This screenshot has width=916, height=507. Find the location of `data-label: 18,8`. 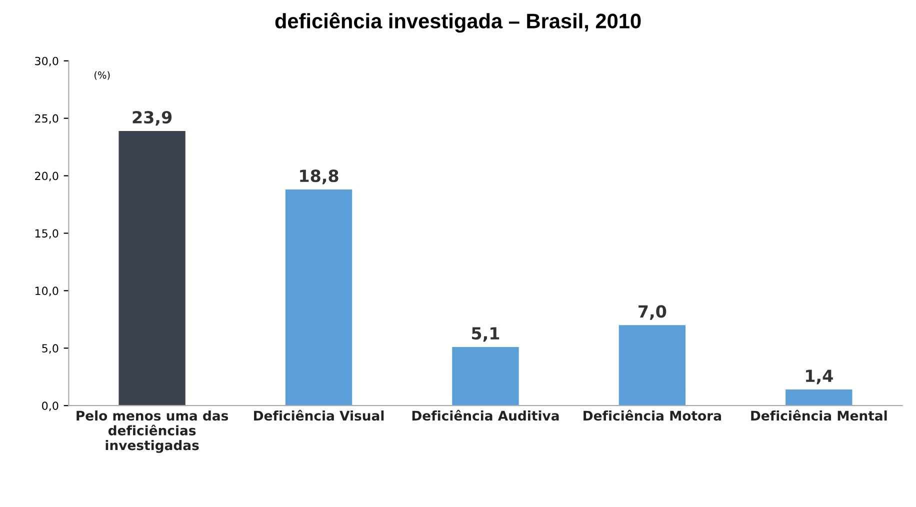

data-label: 18,8 is located at coordinates (319, 177).